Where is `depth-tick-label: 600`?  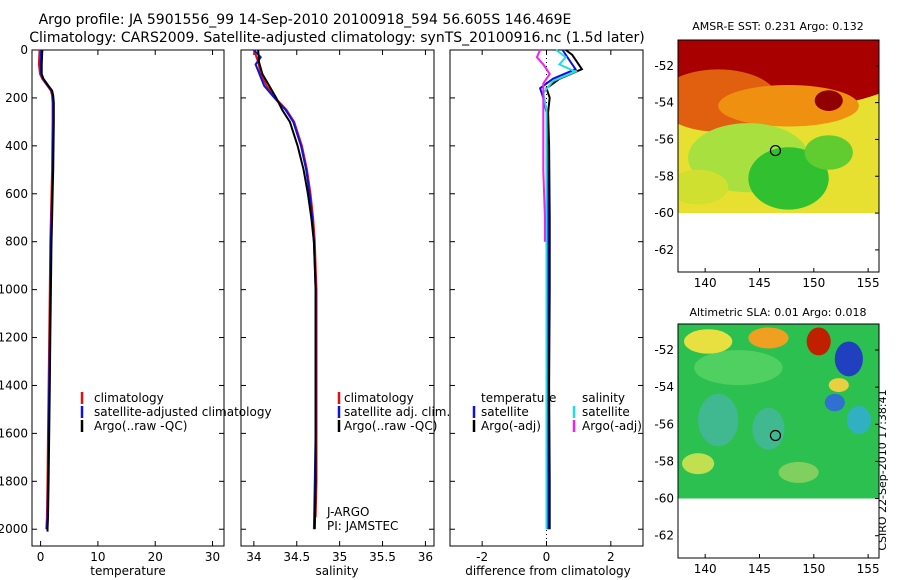 depth-tick-label: 600 is located at coordinates (16, 194).